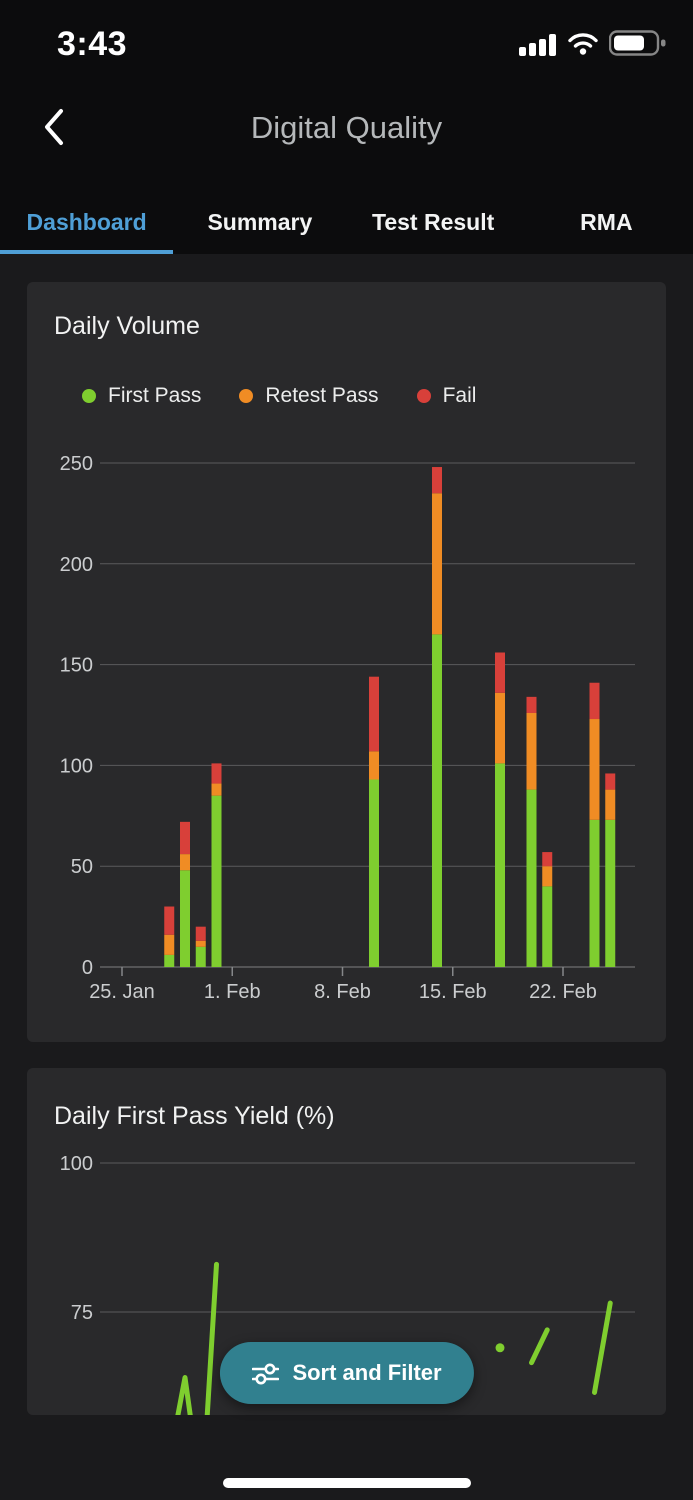  I want to click on first-pass-dot-icon, so click(89, 396).